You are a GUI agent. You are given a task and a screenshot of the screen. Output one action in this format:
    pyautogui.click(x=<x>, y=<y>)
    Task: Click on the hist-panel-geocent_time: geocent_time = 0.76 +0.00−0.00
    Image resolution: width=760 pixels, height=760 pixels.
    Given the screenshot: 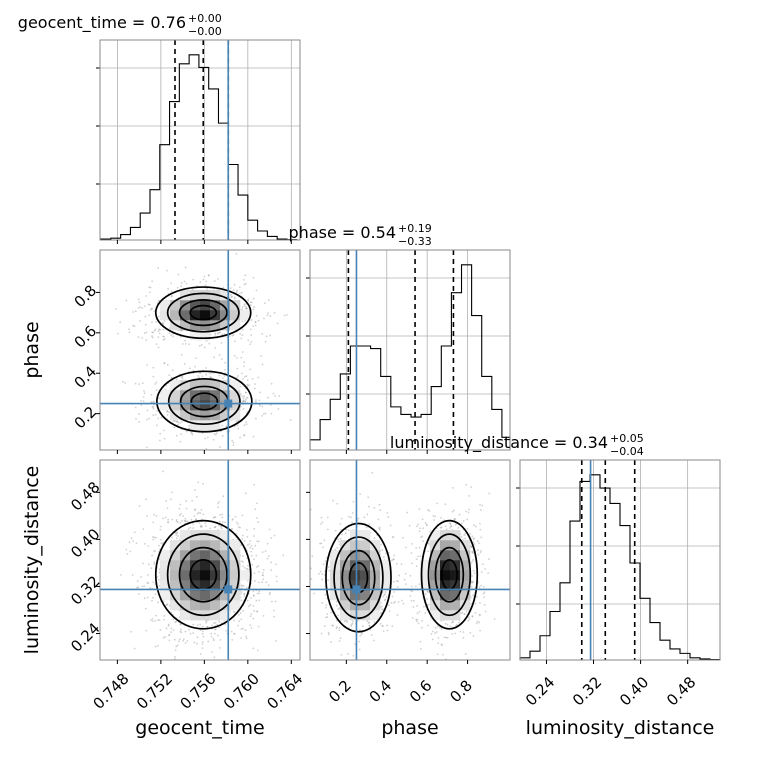 What is the action you would take?
    pyautogui.click(x=159, y=128)
    